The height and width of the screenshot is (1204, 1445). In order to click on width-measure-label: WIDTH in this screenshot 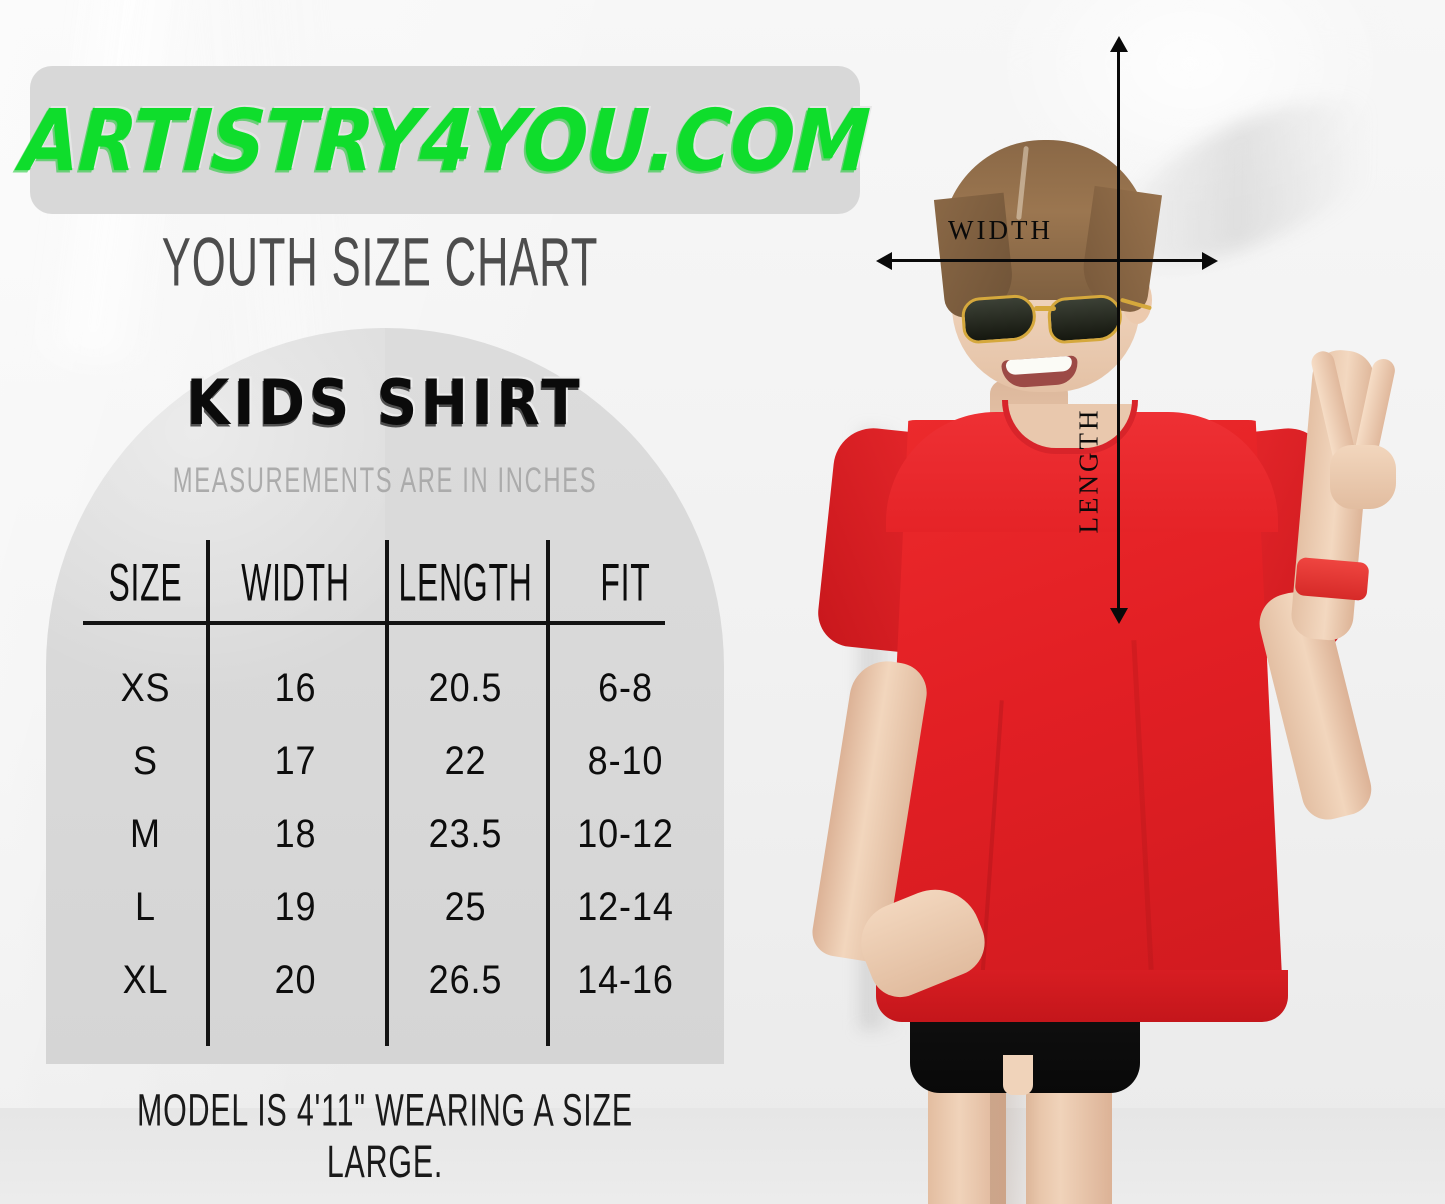, I will do `click(1000, 230)`.